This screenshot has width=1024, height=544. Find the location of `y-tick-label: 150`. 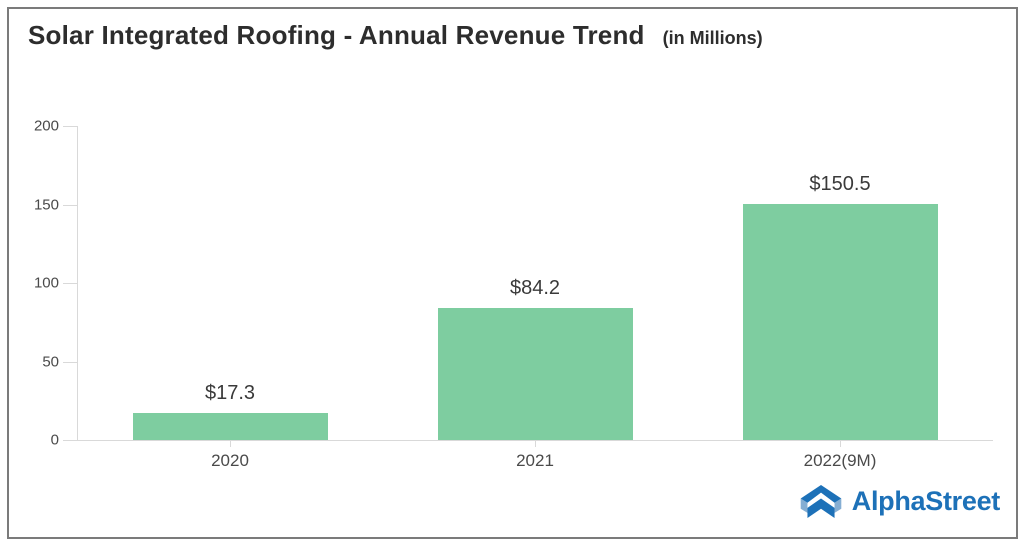

y-tick-label: 150 is located at coordinates (46, 204).